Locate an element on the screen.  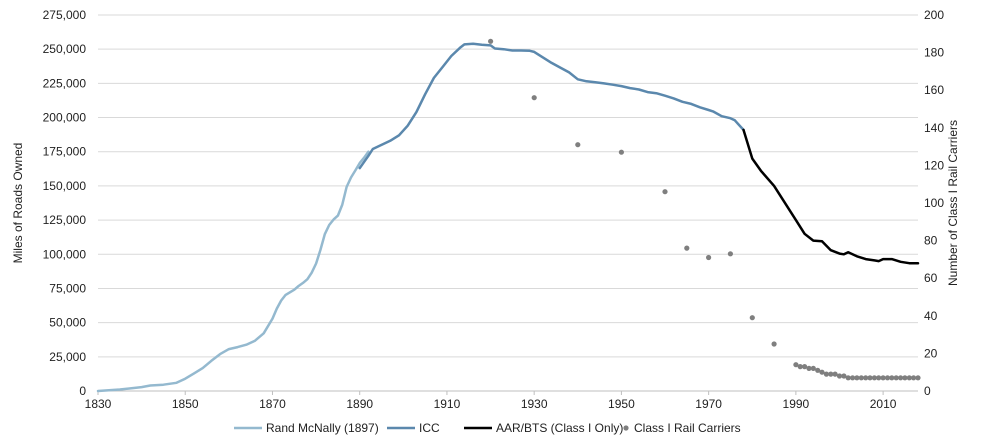
x-tick-label: 1930 is located at coordinates (534, 404).